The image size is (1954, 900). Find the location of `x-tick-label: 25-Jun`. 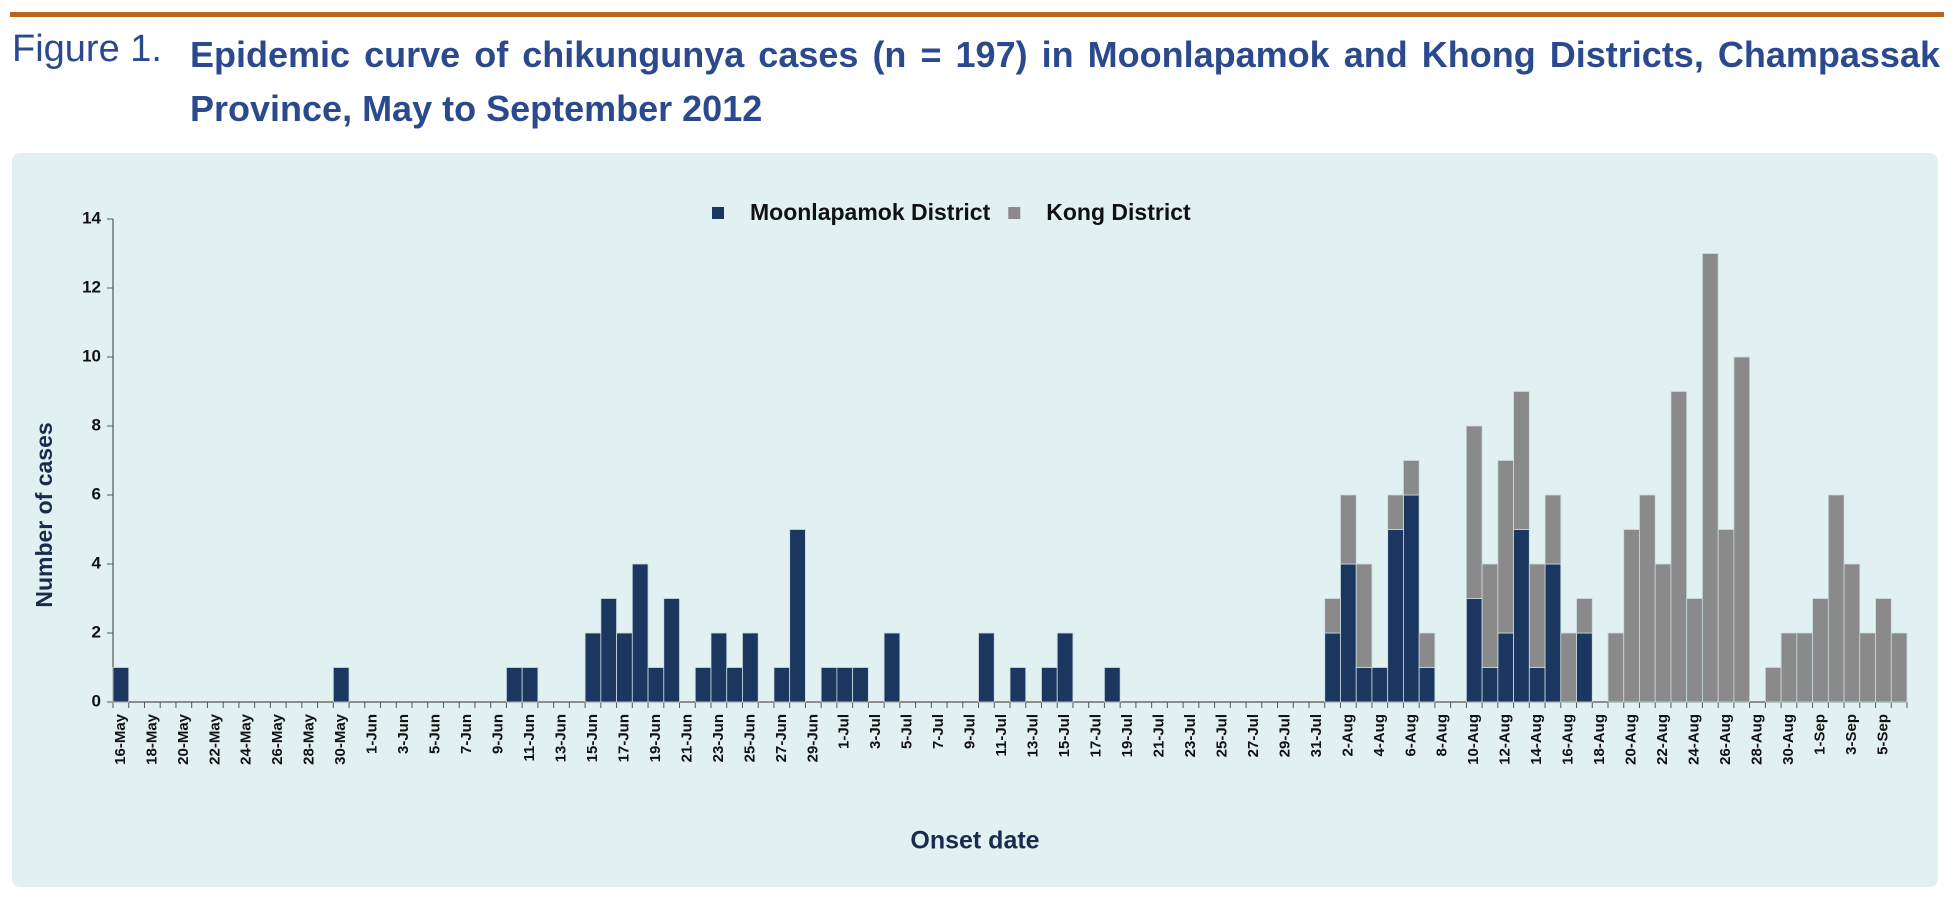

x-tick-label: 25-Jun is located at coordinates (749, 738).